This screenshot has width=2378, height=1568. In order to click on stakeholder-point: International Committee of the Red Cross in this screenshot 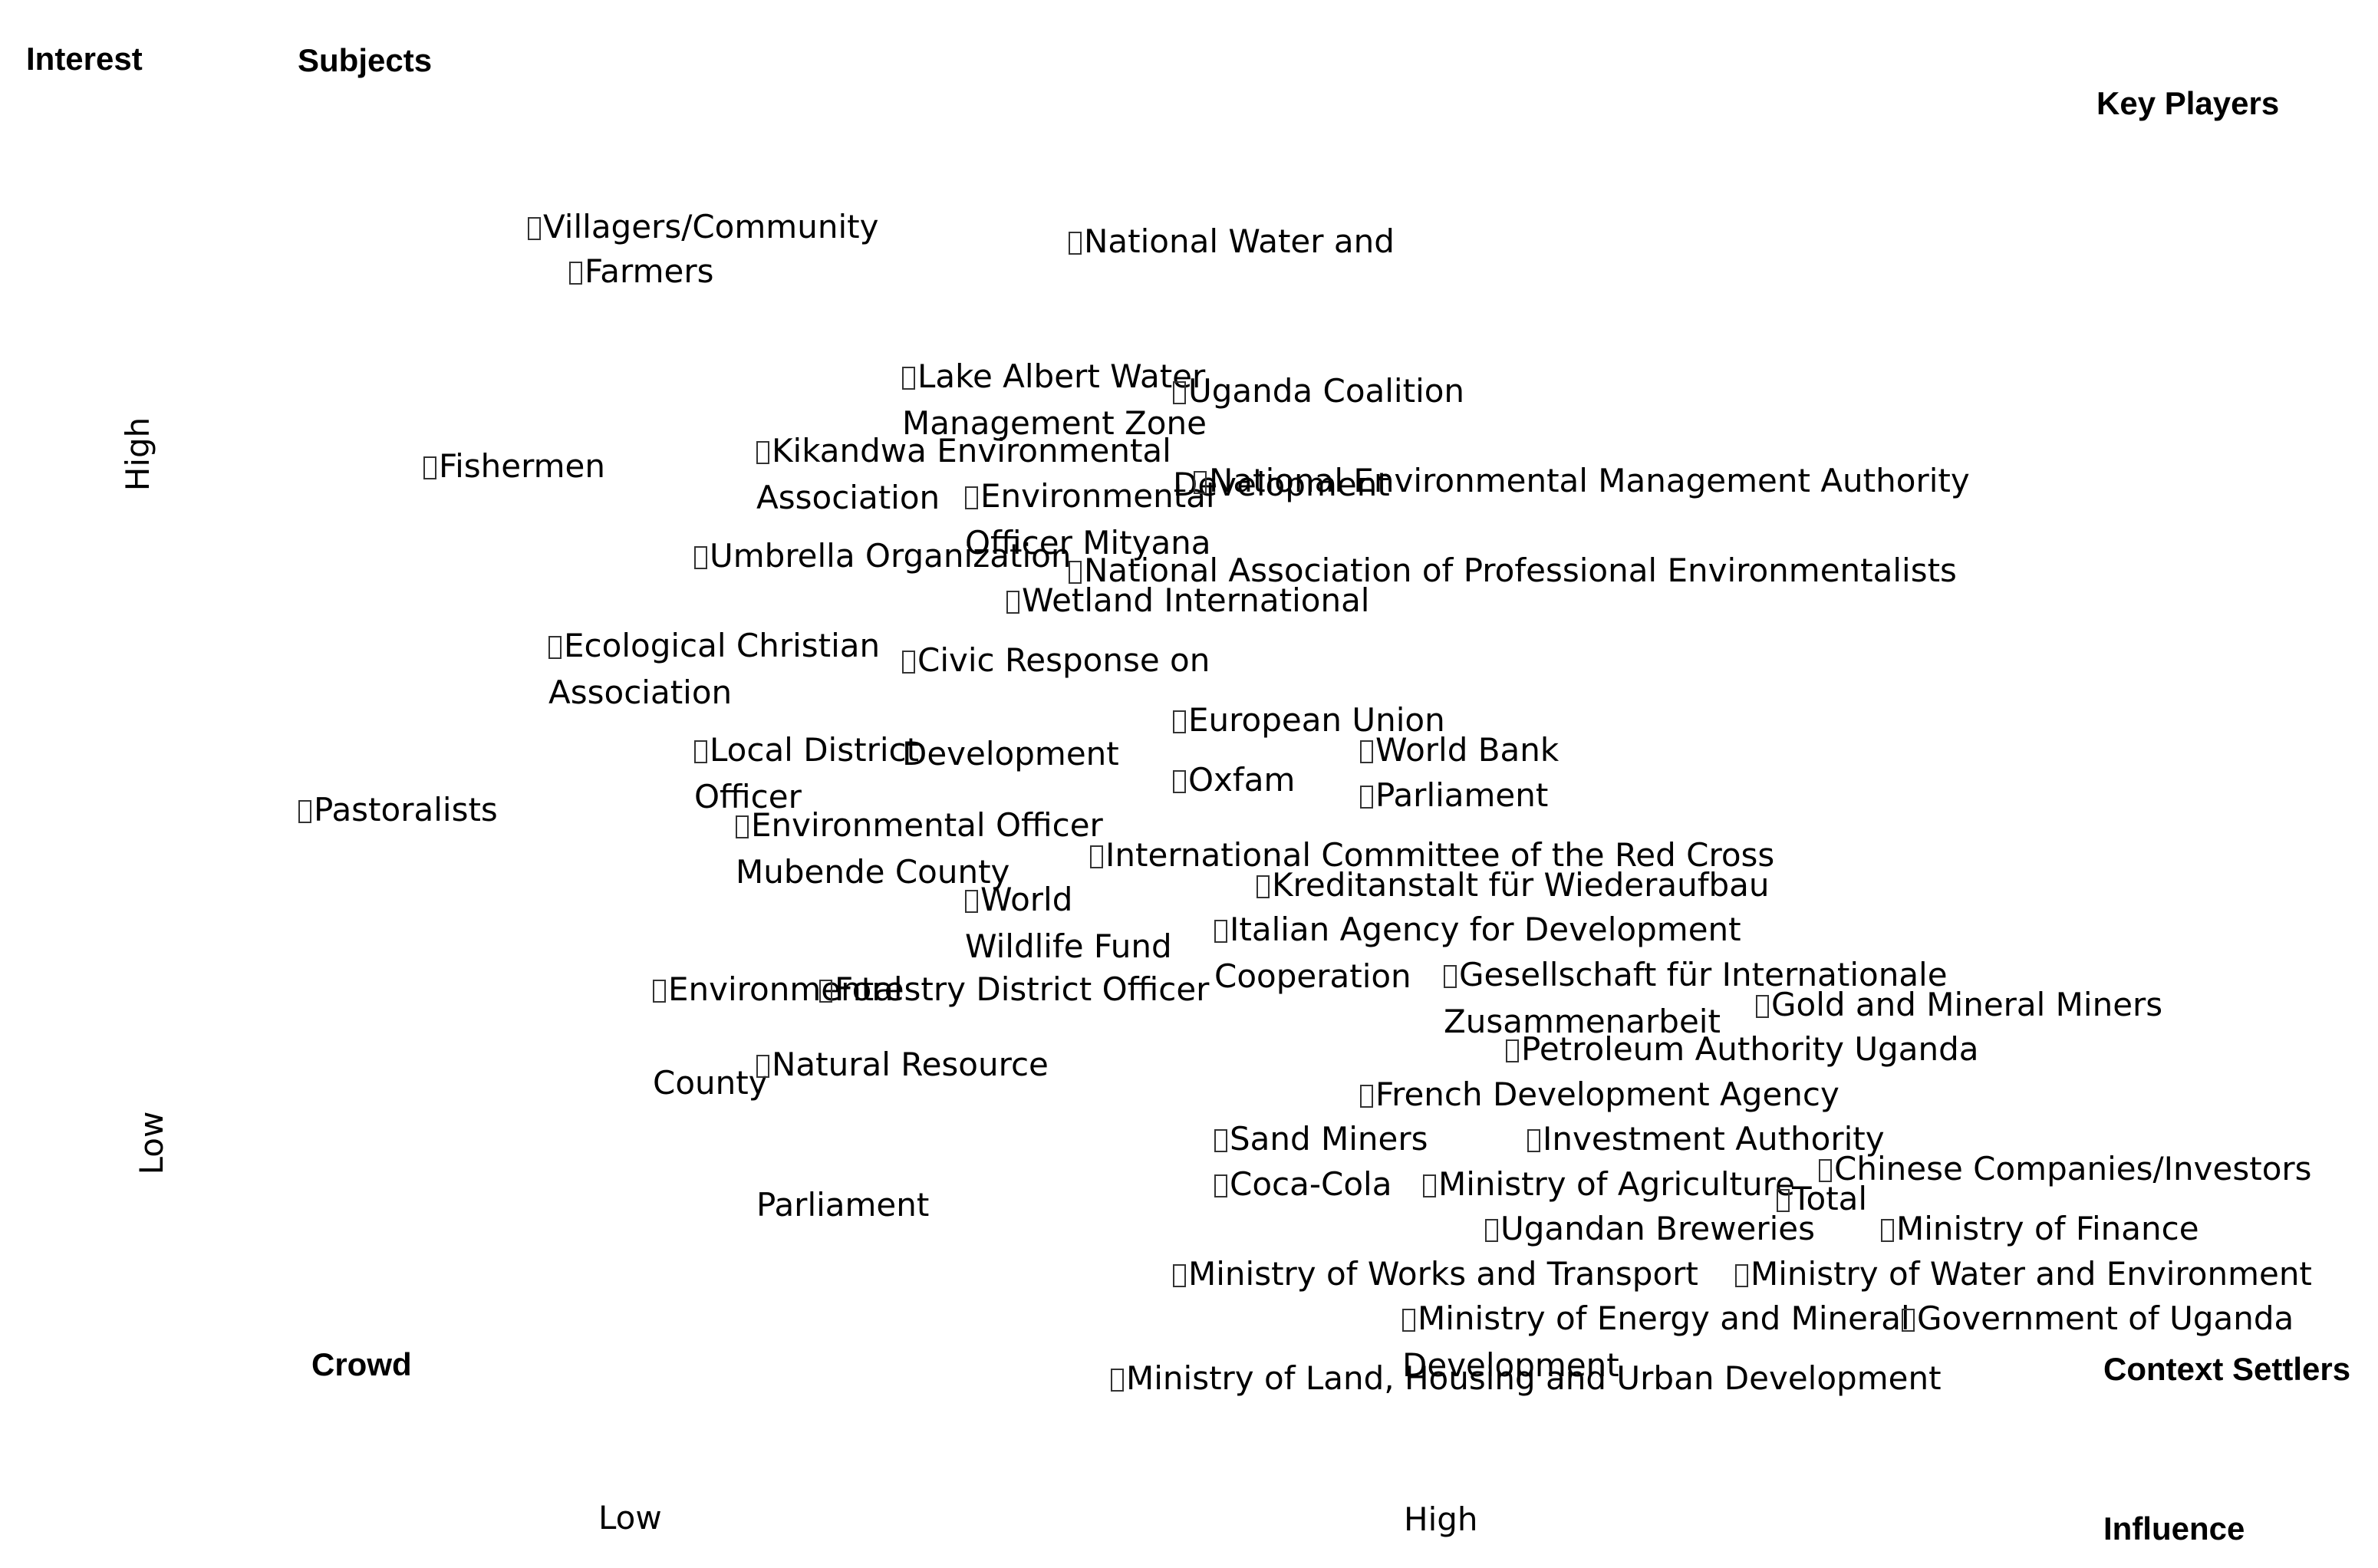, I will do `click(1432, 855)`.